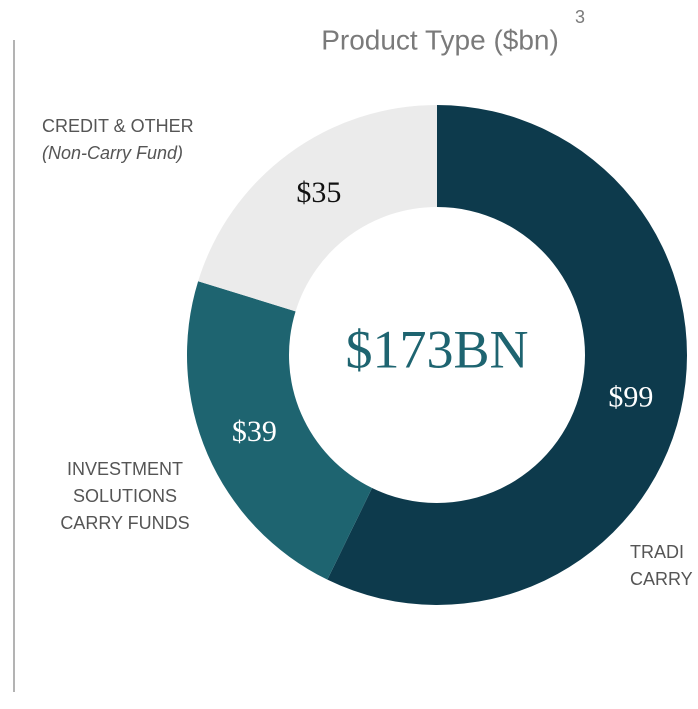  What do you see at coordinates (118, 126) in the screenshot?
I see `category-label: CREDIT & OTHER` at bounding box center [118, 126].